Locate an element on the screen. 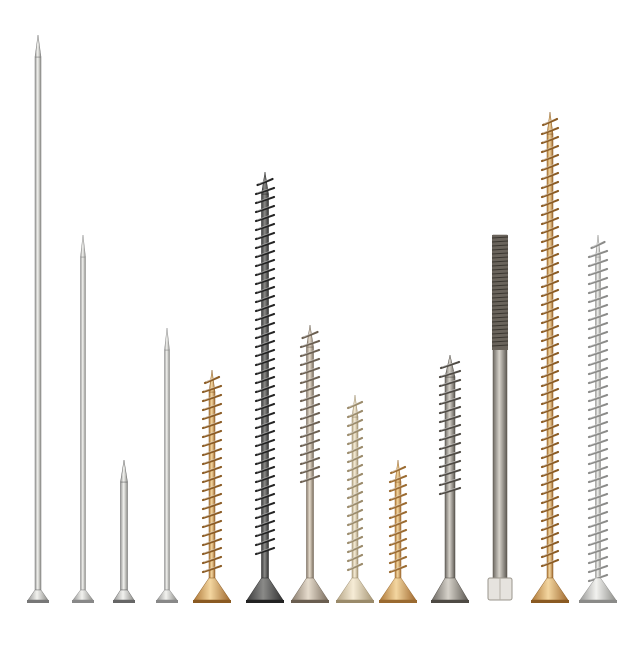 This screenshot has width=640, height=645. head is located at coordinates (265, 589).